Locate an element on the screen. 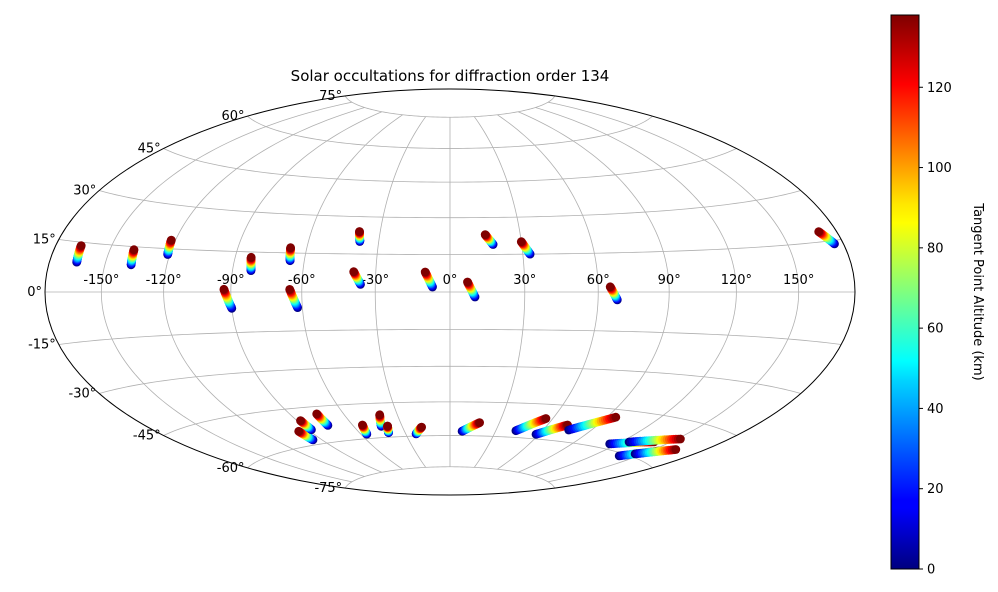 Image resolution: width=998 pixels, height=592 pixels. lon-tick-label: 30° is located at coordinates (524, 280).